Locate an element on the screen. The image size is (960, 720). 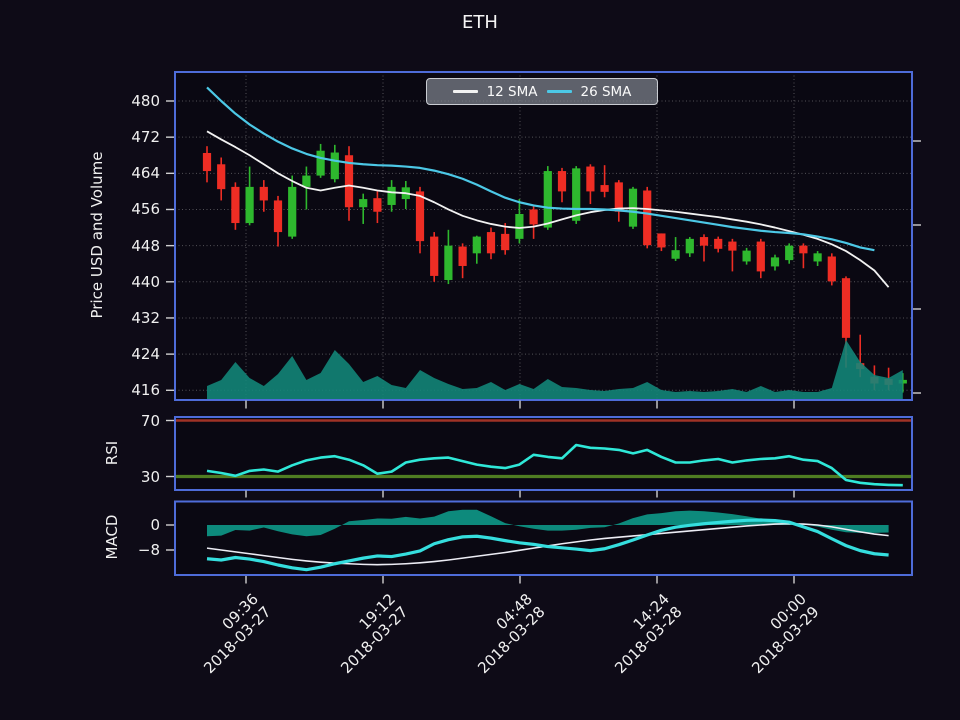
price-tick-label: 472 is located at coordinates (145, 137).